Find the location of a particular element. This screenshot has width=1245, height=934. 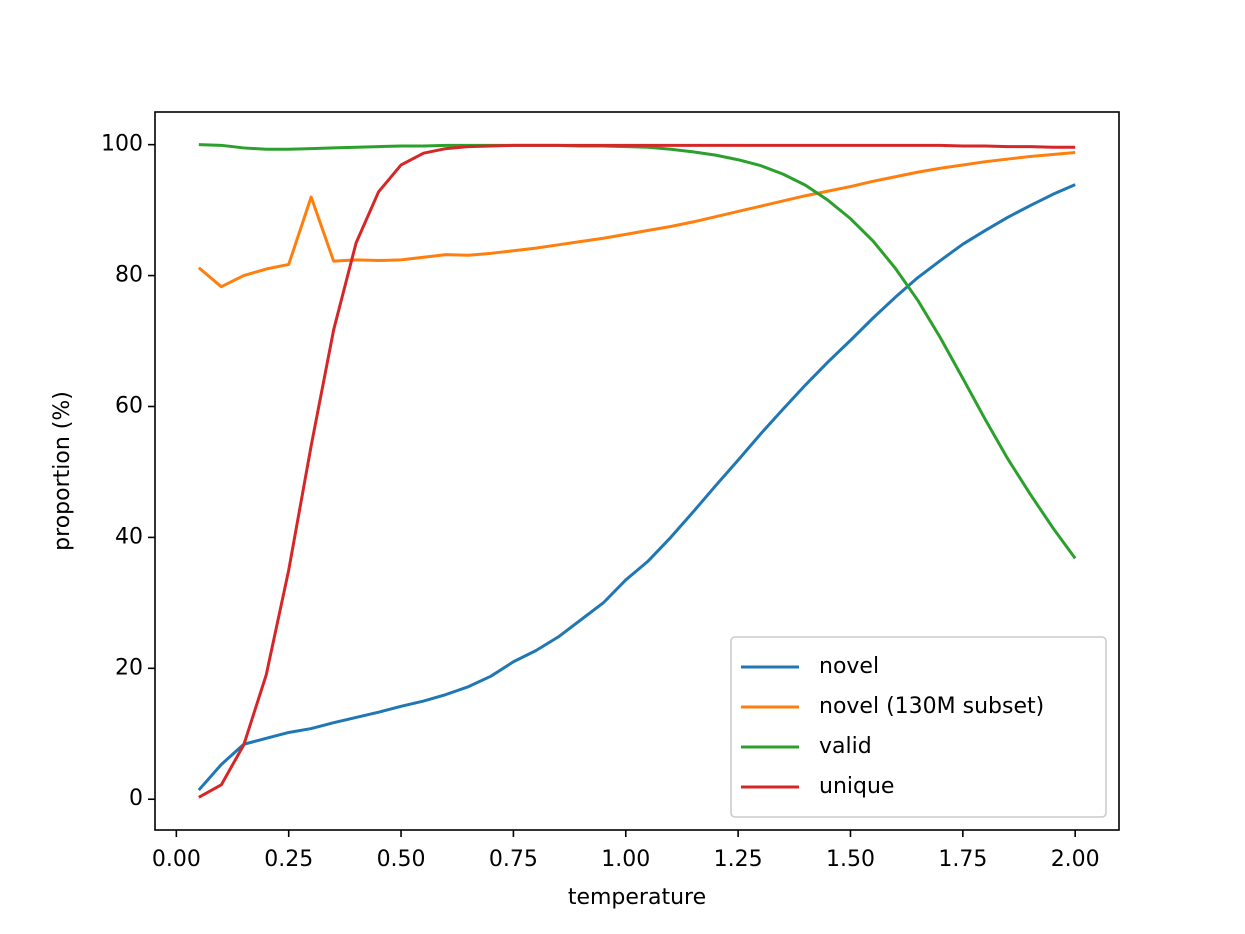

y-tick-label: 0 is located at coordinates (136, 798).